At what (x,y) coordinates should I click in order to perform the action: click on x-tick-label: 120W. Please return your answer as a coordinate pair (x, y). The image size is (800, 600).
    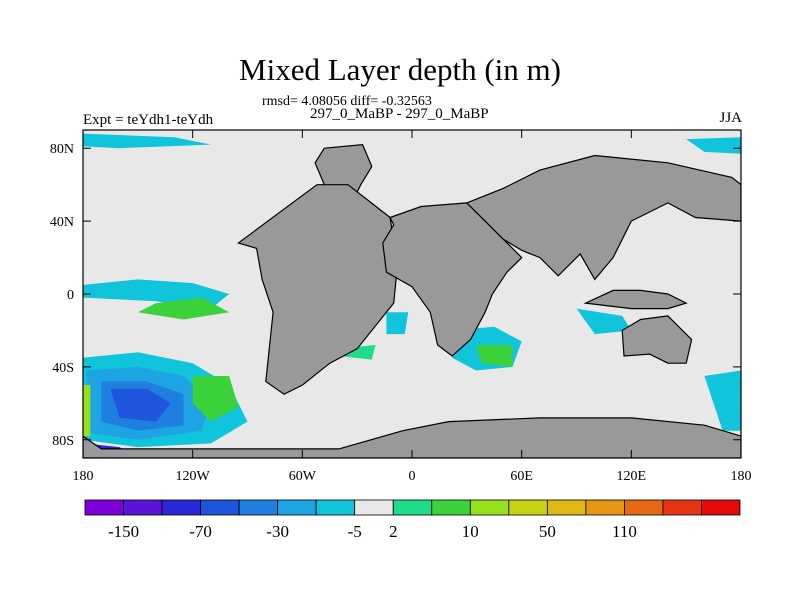
    Looking at the image, I should click on (193, 476).